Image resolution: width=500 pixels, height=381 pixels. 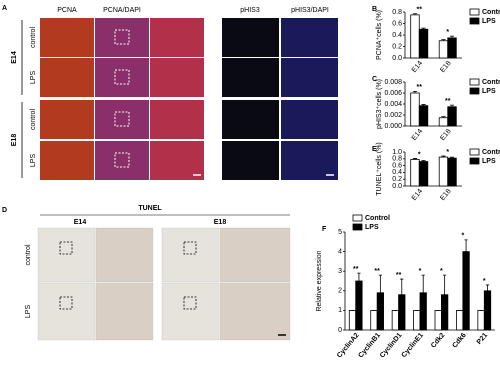 I want to click on x-tick-label: CyclinE1, so click(x=413, y=345).